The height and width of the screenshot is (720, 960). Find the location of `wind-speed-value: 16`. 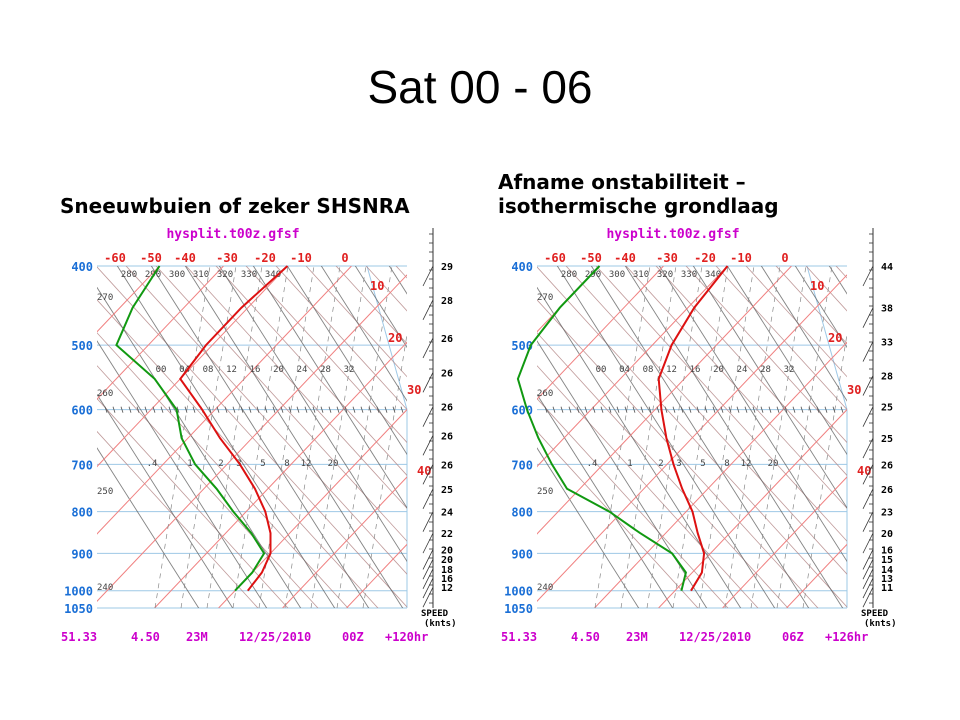

wind-speed-value: 16 is located at coordinates (887, 550).